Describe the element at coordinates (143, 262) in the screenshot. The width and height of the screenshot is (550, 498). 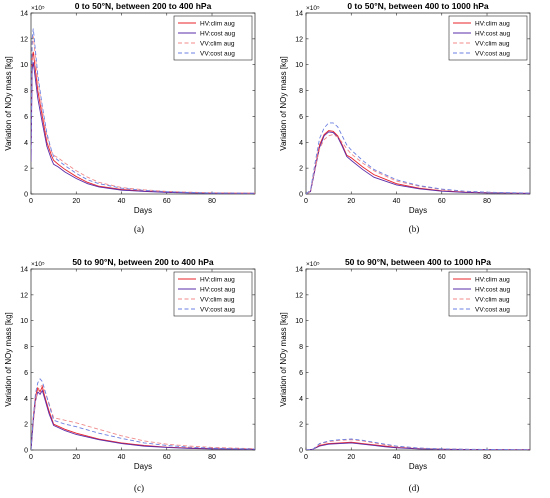
I see `chart-title: 50 to 90°N, between 200 to 400 hPa` at that location.